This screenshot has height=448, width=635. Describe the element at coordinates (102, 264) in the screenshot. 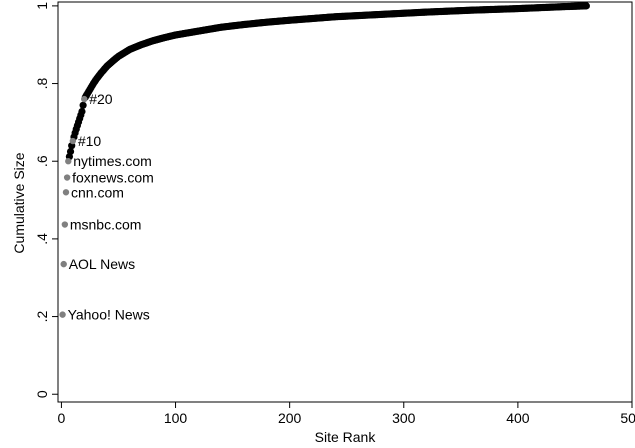

I see `point-label: AOL News` at that location.